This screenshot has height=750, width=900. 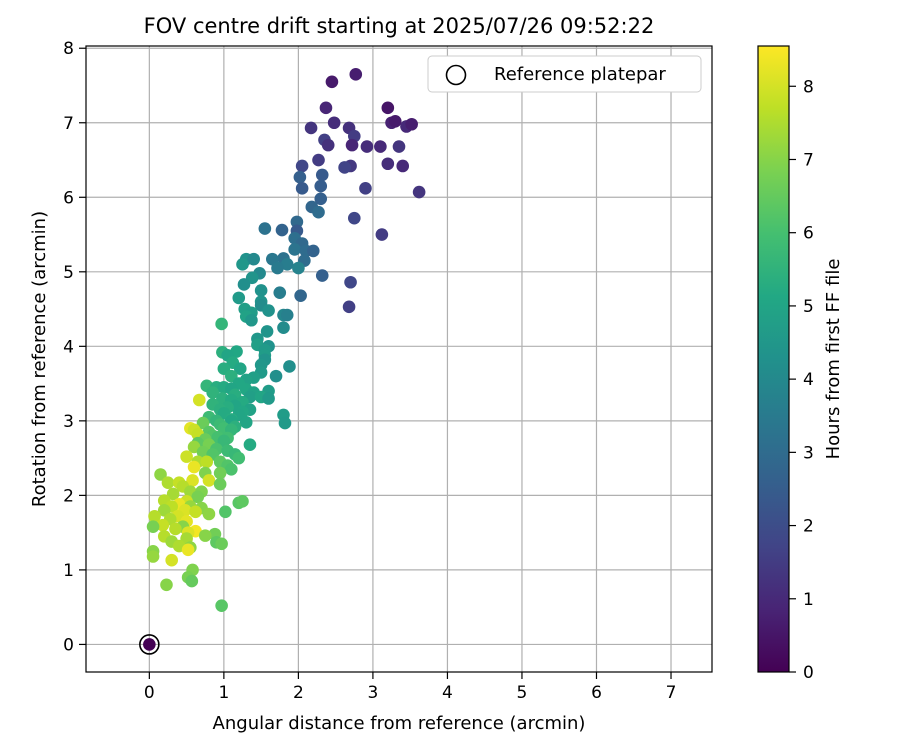 What do you see at coordinates (801, 380) in the screenshot?
I see `colorbar-ticks: 0 1 2 3 4 5 6 7 8` at bounding box center [801, 380].